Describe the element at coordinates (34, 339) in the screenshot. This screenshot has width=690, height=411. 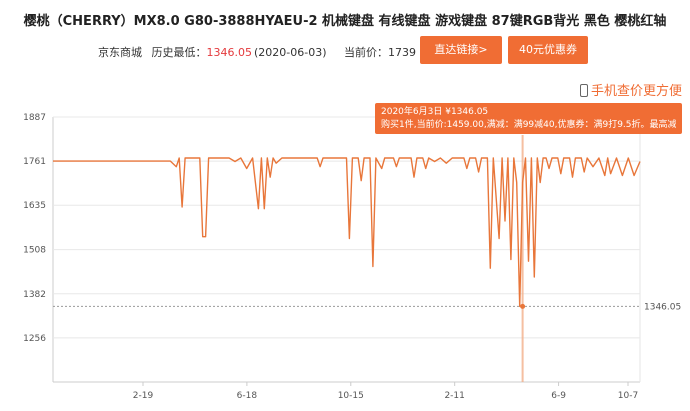
I see `y-tick-label: 1256` at that location.